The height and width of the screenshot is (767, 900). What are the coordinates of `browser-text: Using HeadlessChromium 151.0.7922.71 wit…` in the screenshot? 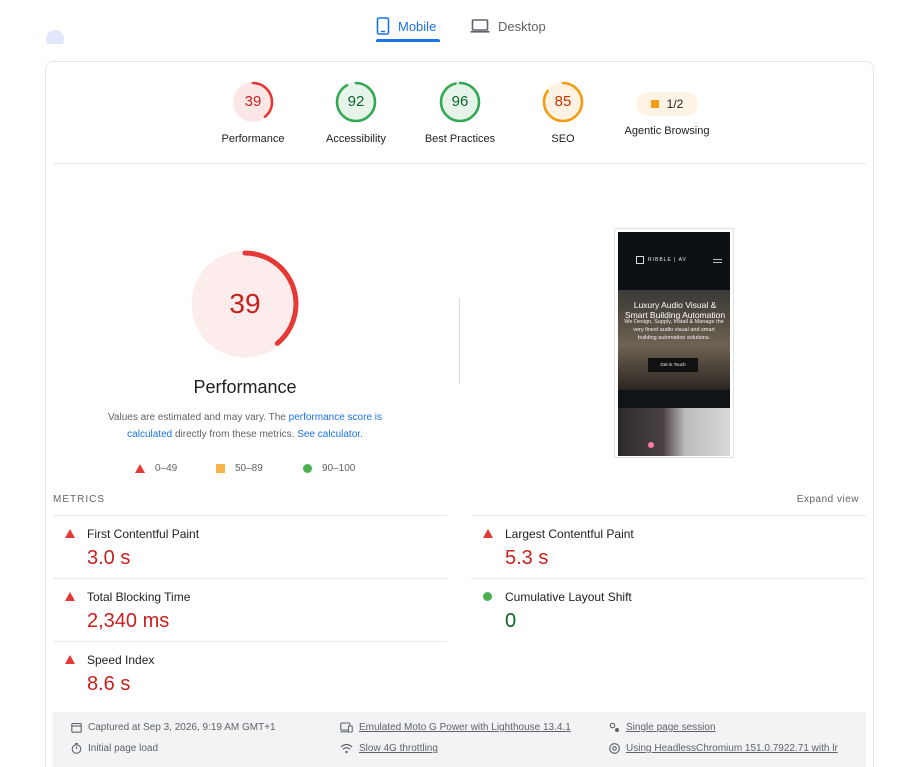 It's located at (732, 748).